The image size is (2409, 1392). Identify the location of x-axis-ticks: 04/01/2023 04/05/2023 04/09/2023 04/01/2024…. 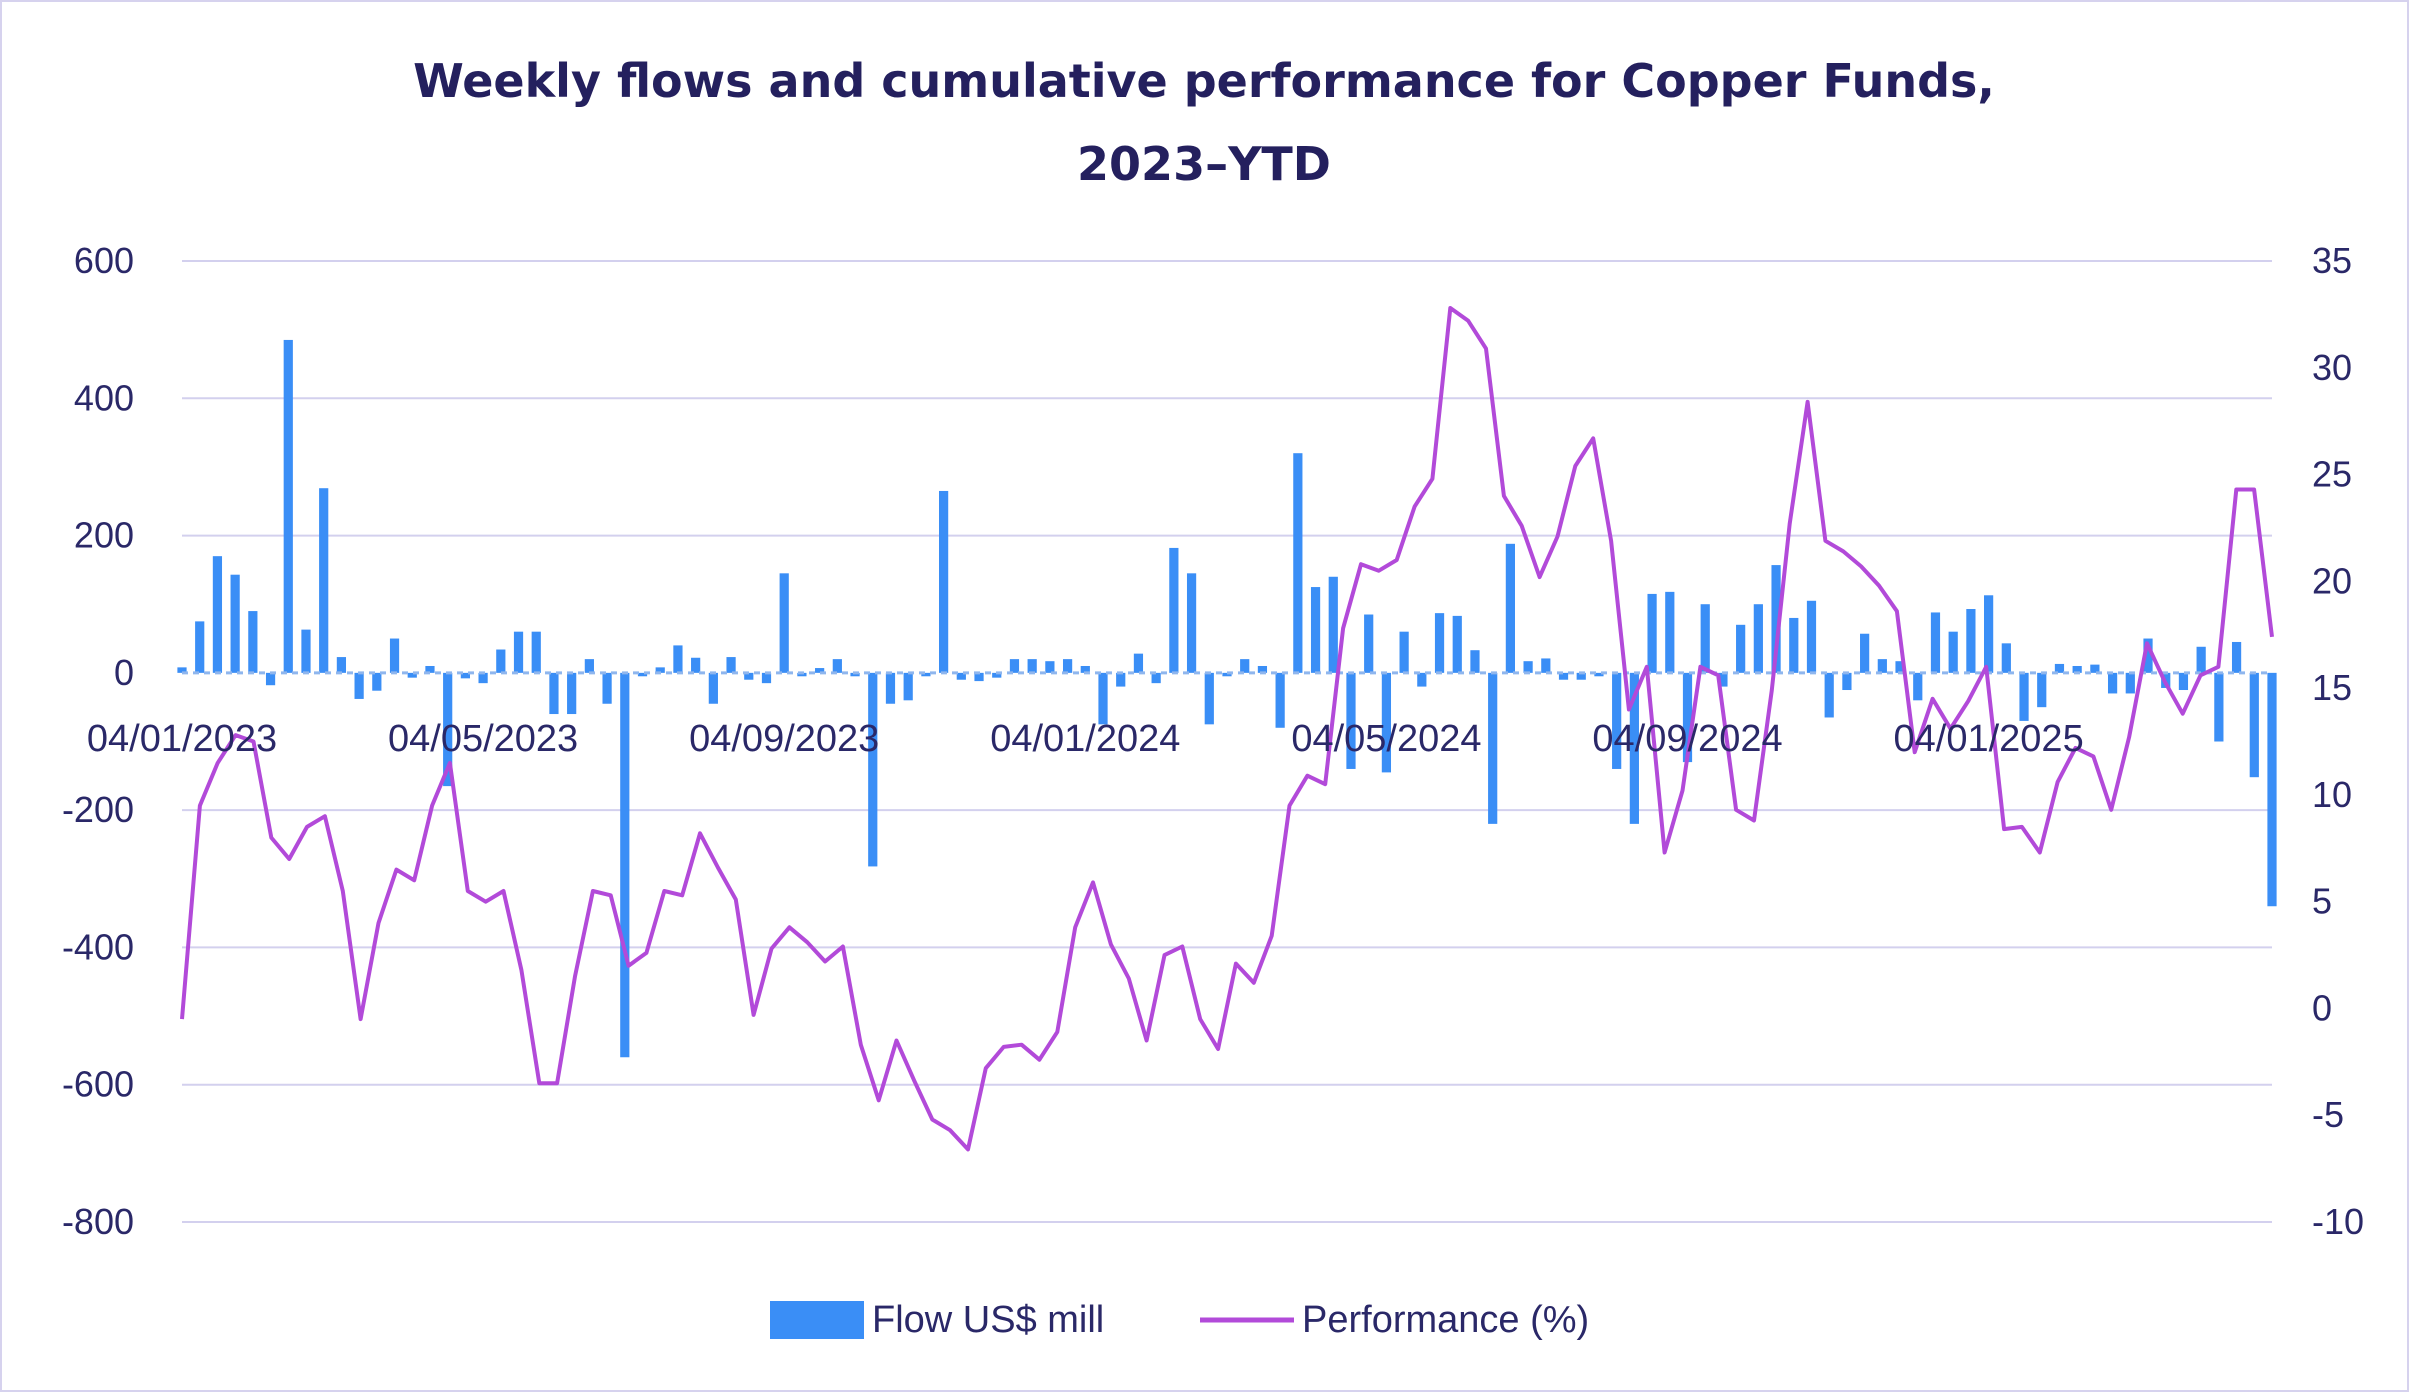
(1085, 739).